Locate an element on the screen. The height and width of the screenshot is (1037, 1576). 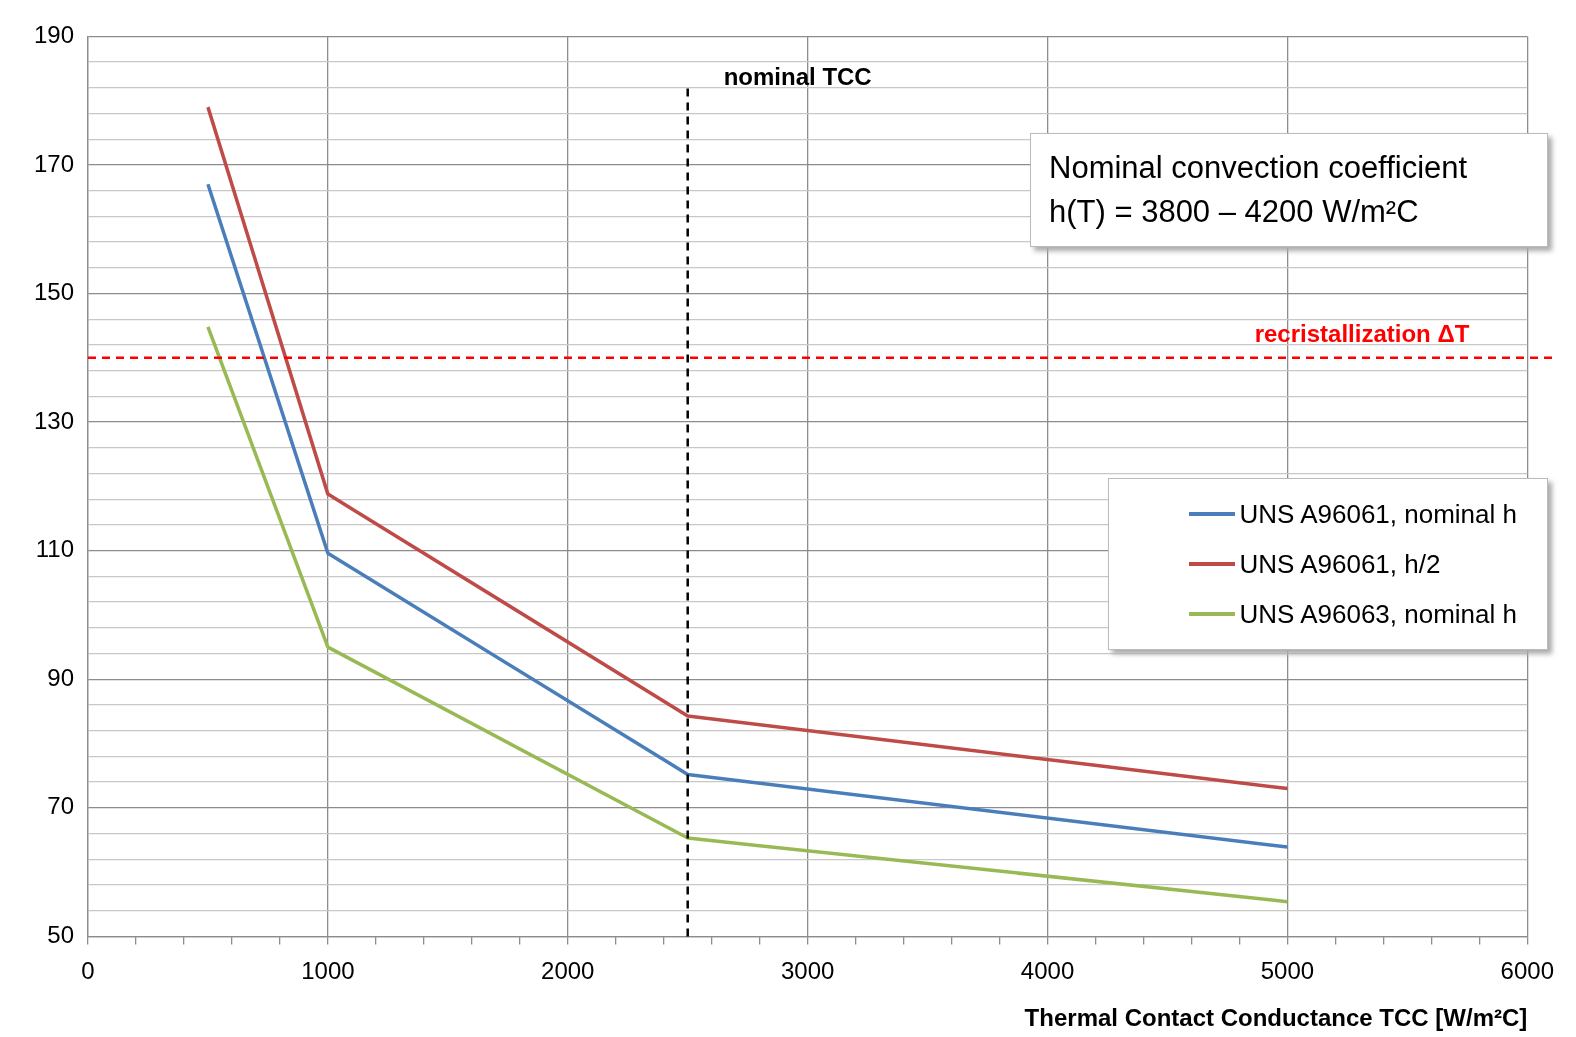
x-tick-label: 2000 is located at coordinates (568, 971).